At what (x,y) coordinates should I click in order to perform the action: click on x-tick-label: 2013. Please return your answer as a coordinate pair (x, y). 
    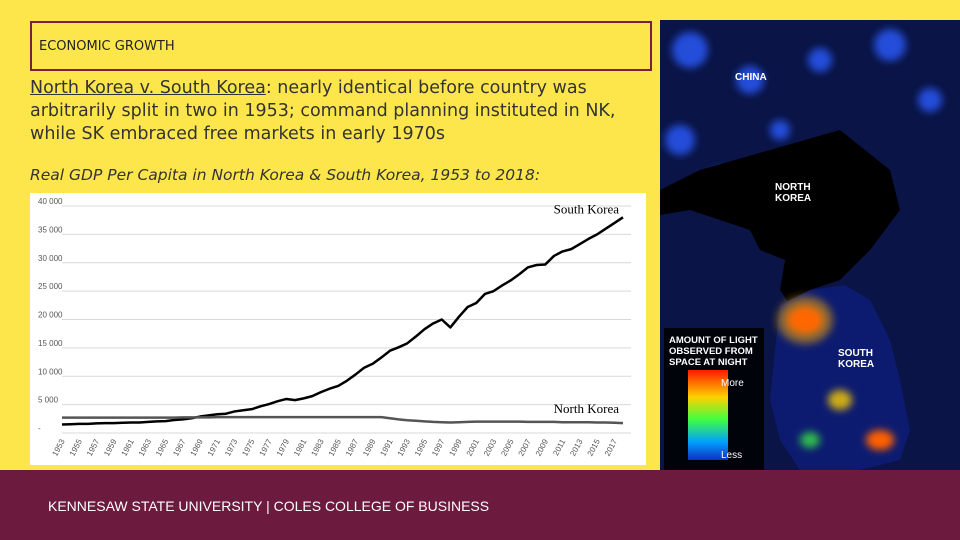
    Looking at the image, I should click on (576, 447).